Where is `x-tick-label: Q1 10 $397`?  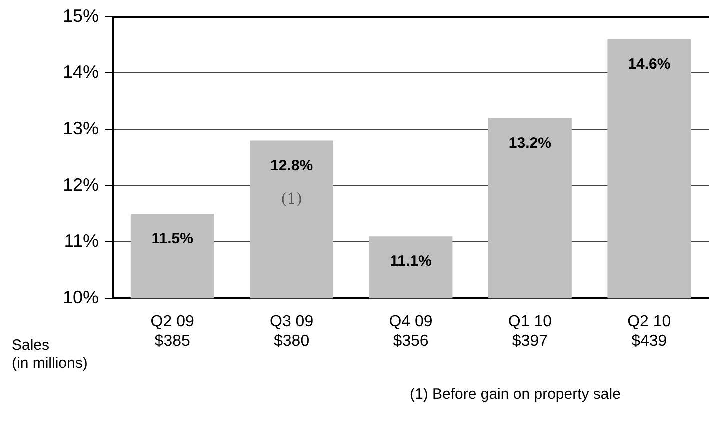
x-tick-label: Q1 10 $397 is located at coordinates (530, 332).